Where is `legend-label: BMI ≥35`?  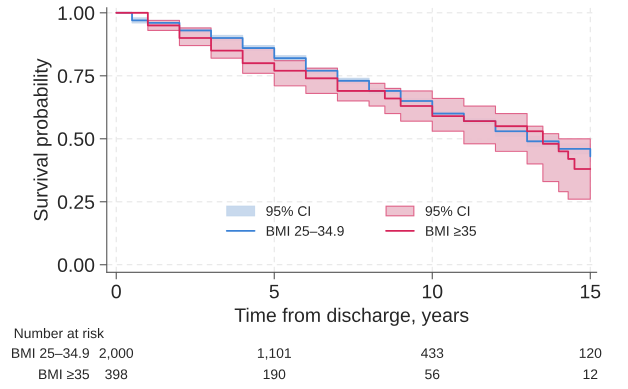 legend-label: BMI ≥35 is located at coordinates (451, 231).